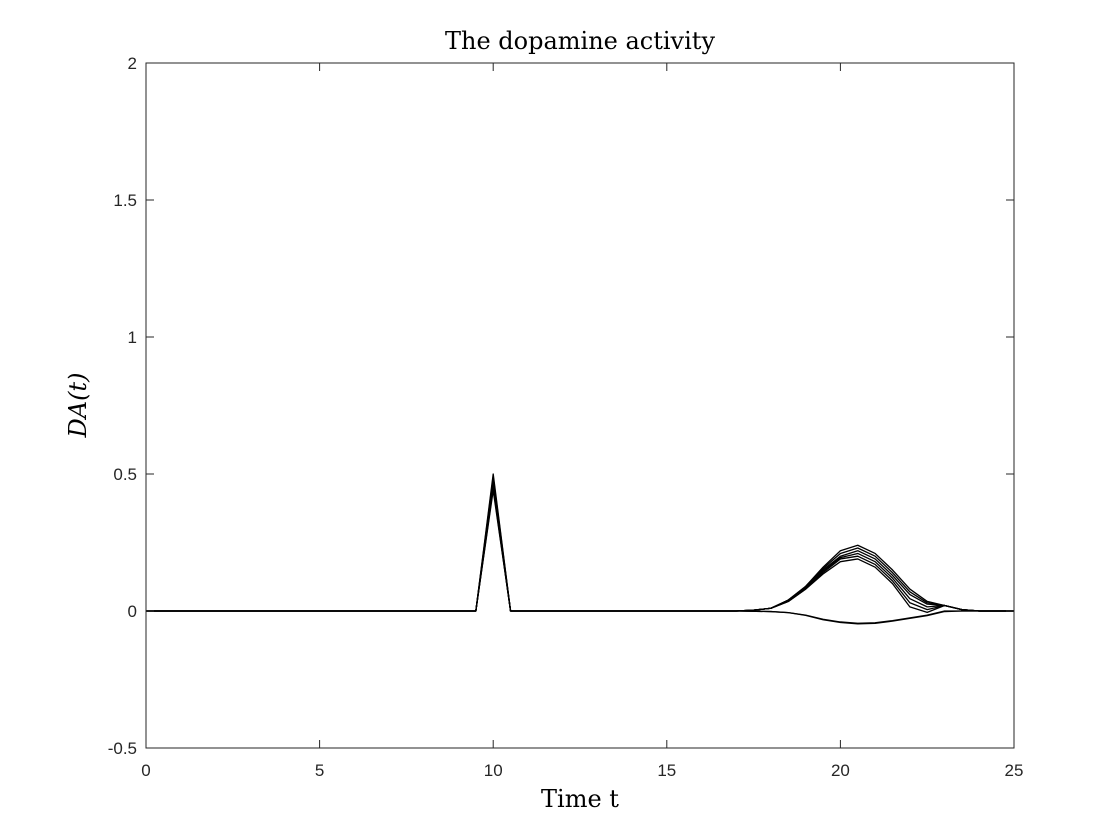 The width and height of the screenshot is (1120, 840). What do you see at coordinates (122, 748) in the screenshot?
I see `y-tick-label: -0.5` at bounding box center [122, 748].